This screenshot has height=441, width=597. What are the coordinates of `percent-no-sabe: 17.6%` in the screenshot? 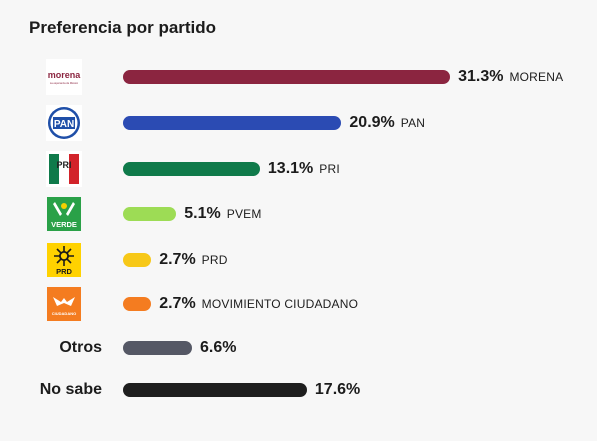 It's located at (337, 389).